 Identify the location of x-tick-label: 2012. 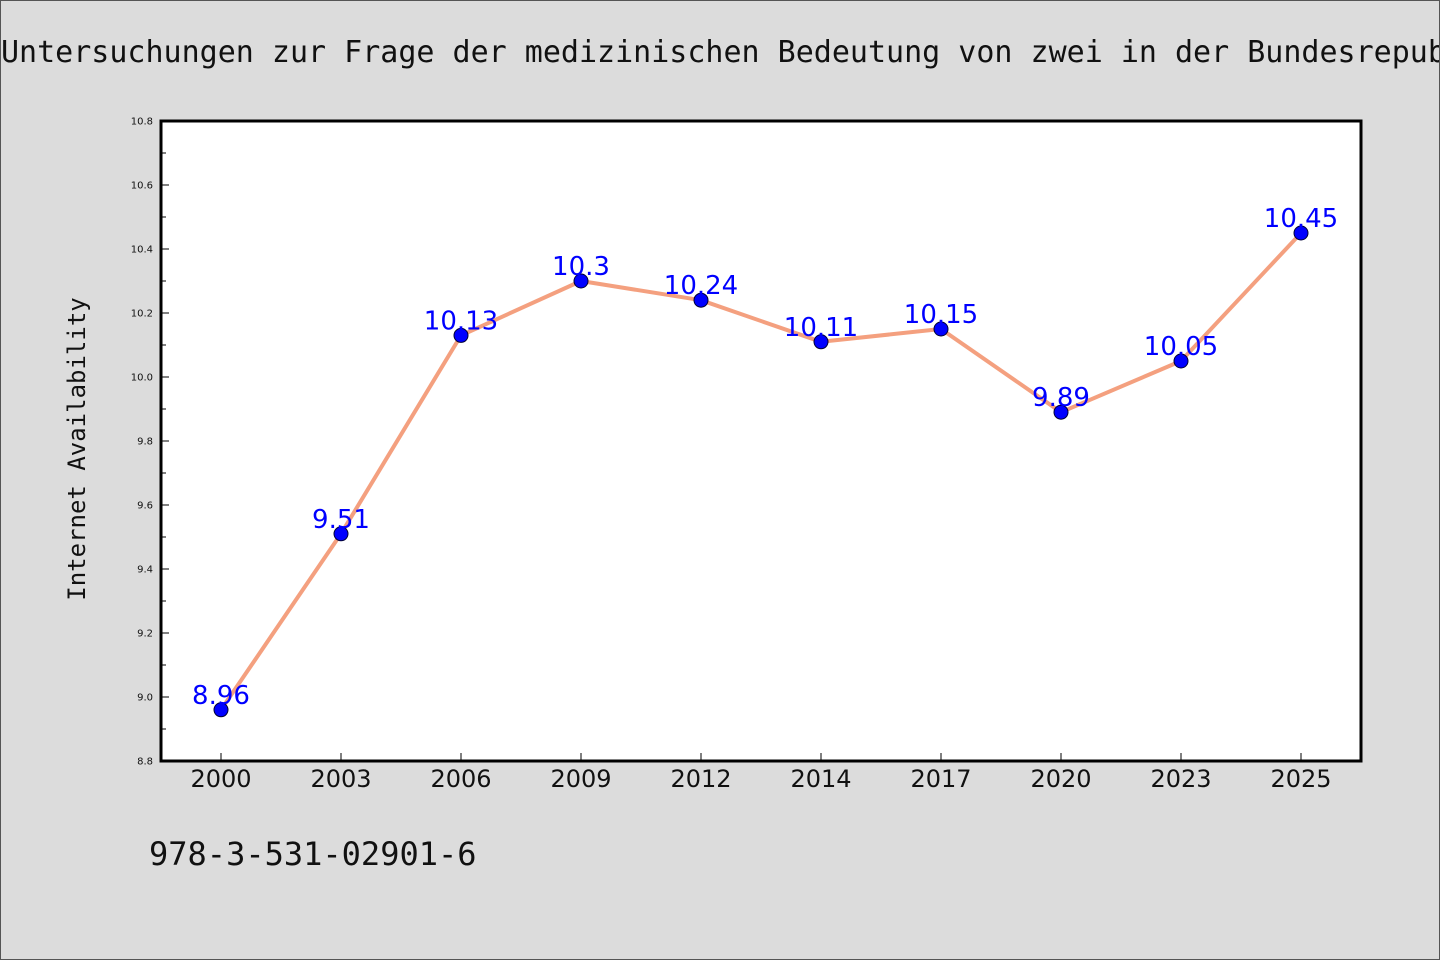
(700, 779).